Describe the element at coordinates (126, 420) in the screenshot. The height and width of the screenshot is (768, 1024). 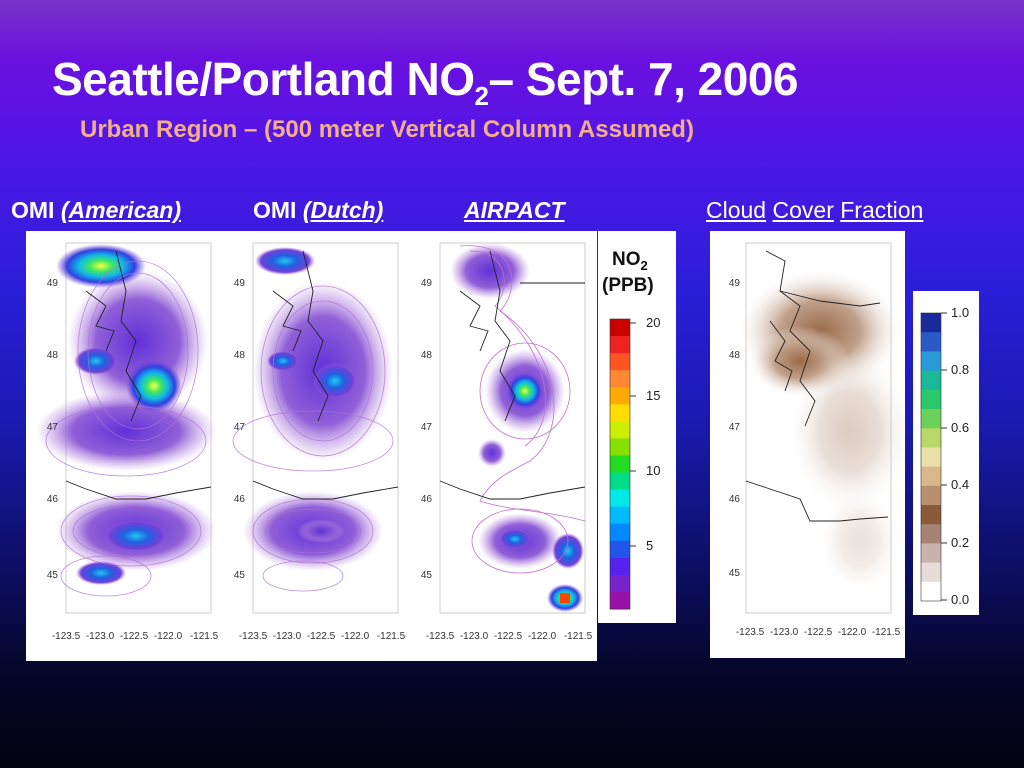
I see `omi-american-contours` at that location.